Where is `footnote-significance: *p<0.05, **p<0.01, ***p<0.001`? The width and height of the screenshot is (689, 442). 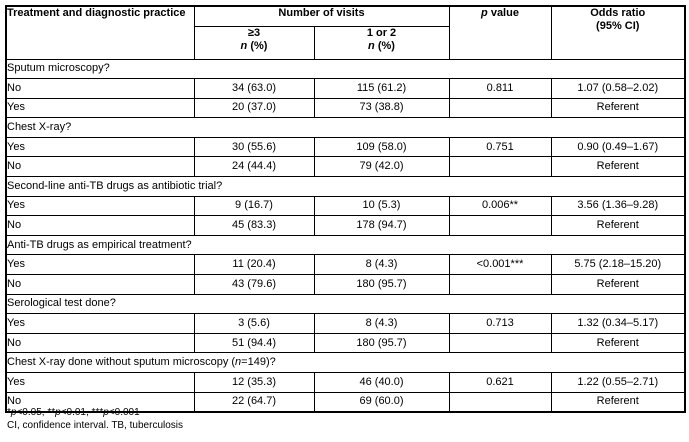
footnote-significance: *p<0.05, **p<0.01, ***p<0.001 is located at coordinates (95, 412).